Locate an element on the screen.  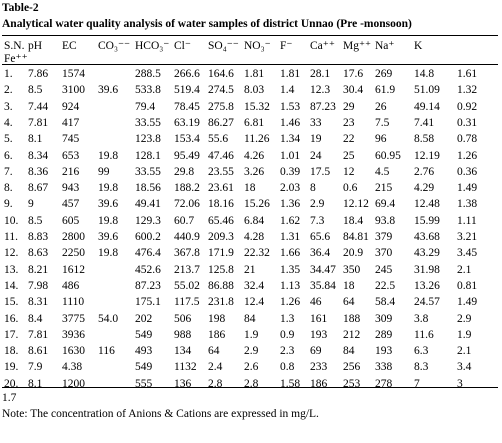
table-cell: 18. is located at coordinates (11, 351).